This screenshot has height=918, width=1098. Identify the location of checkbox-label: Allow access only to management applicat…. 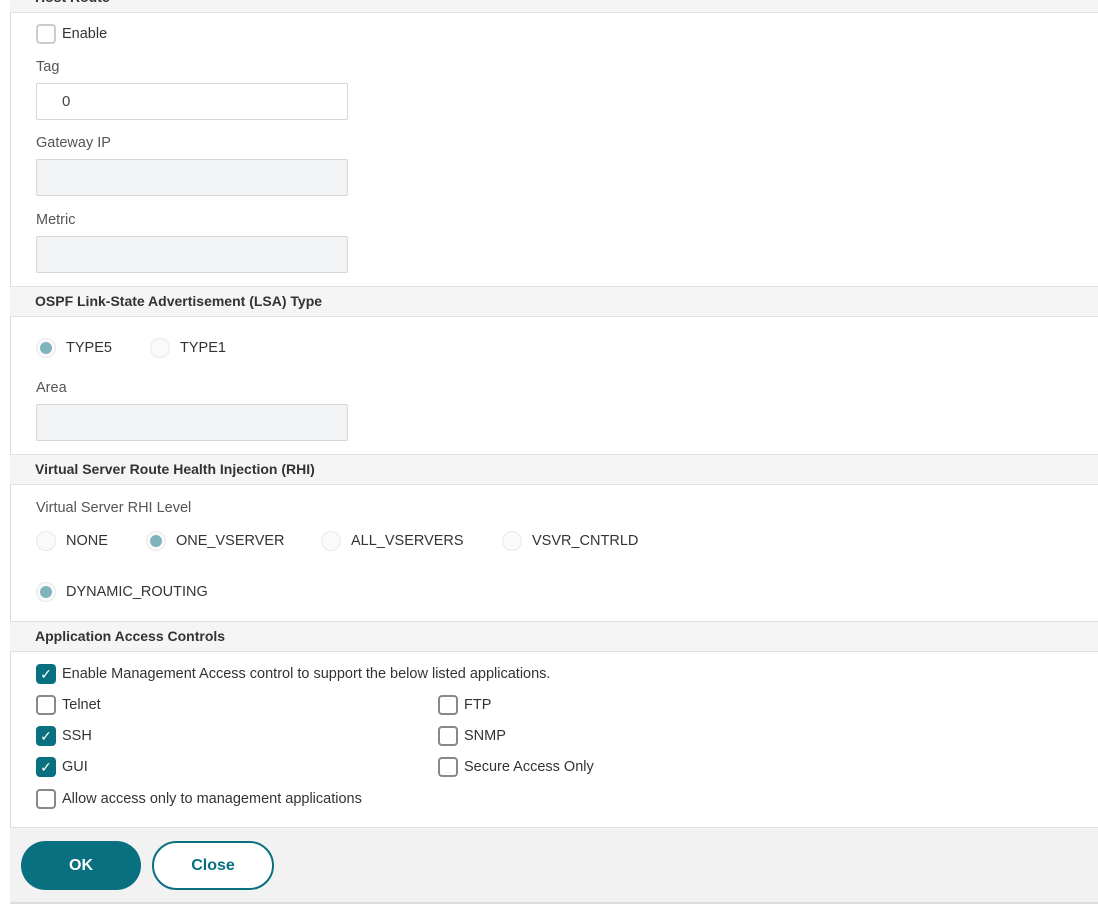
(212, 799).